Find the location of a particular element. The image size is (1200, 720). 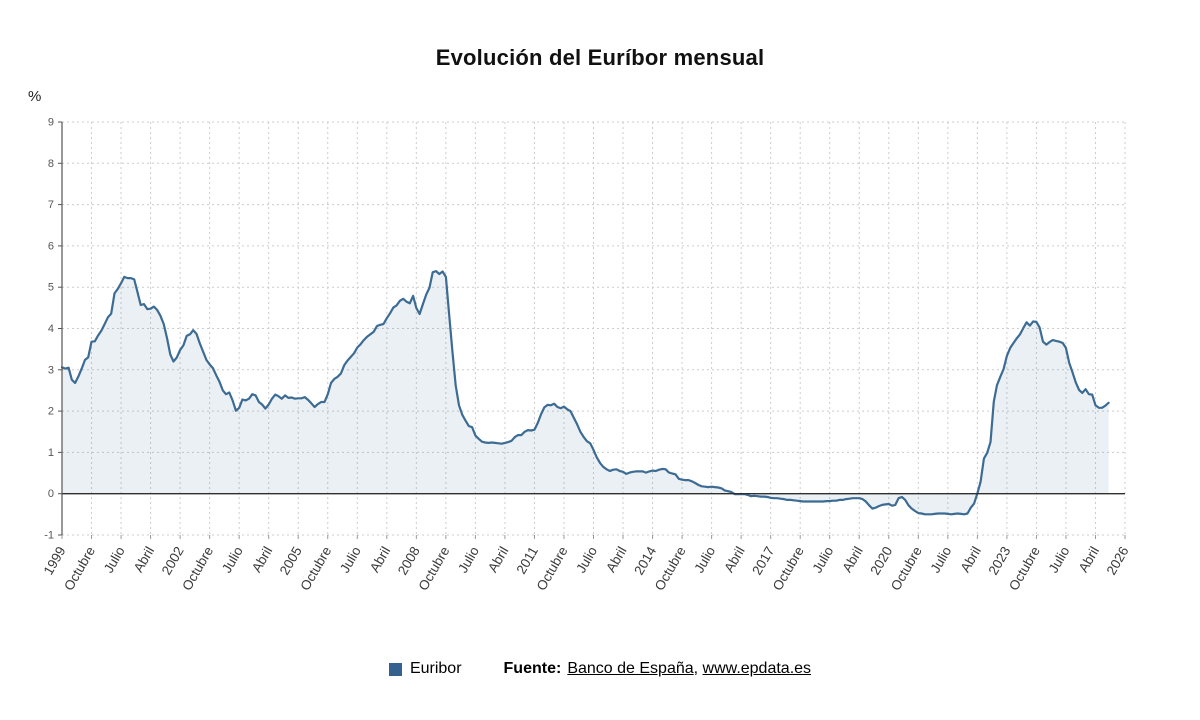

svg-text: 0 is located at coordinates (51, 494).